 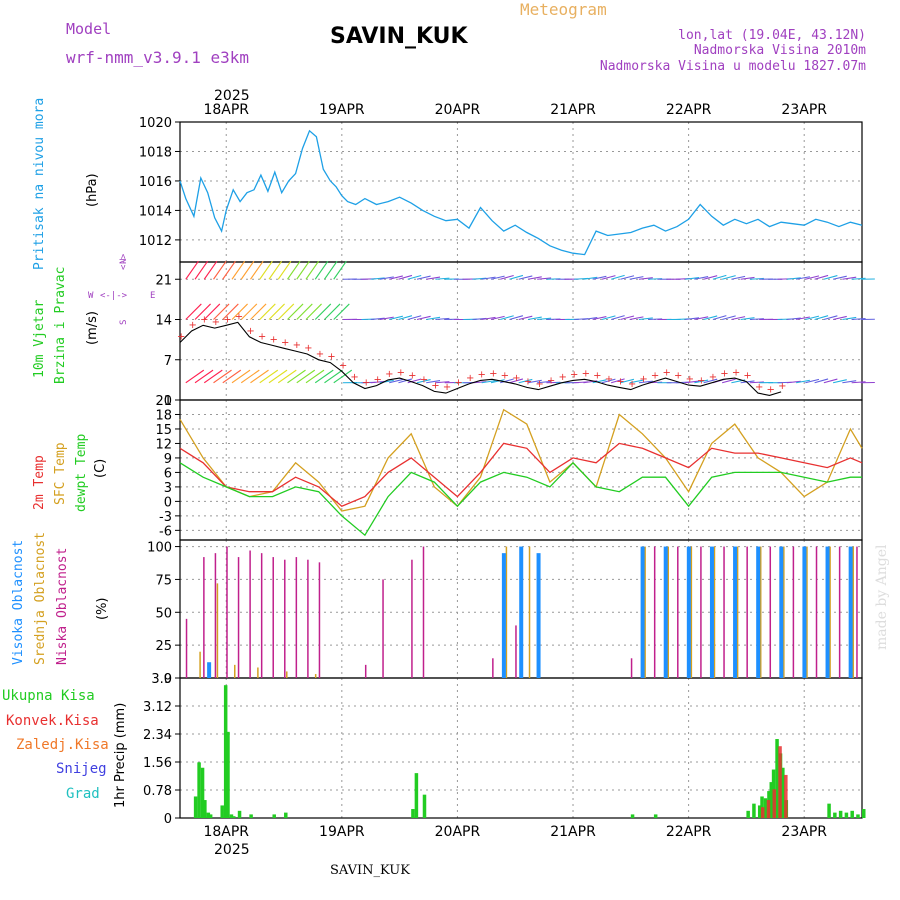 What do you see at coordinates (157, 57) in the screenshot?
I see `model-name: wrf-nmm_v3.9.1 e3km` at bounding box center [157, 57].